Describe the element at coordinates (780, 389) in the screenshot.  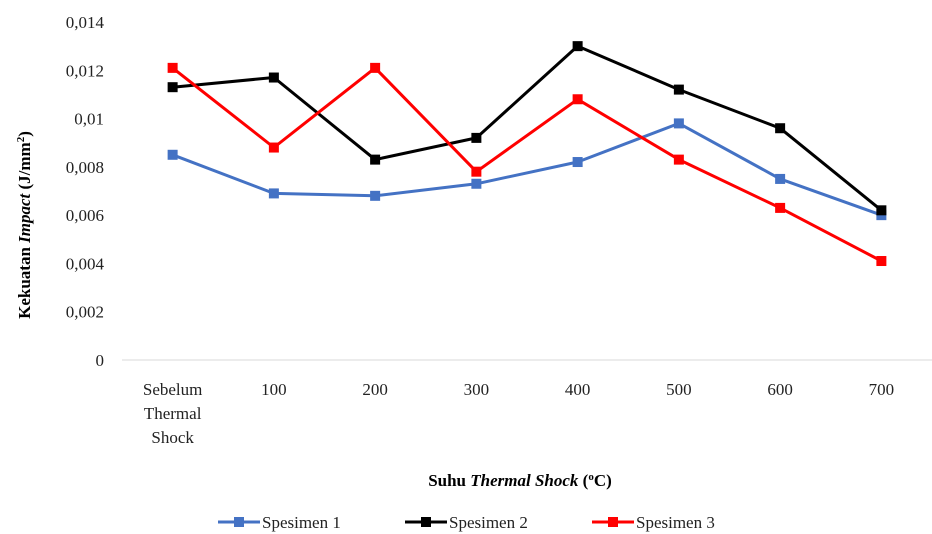
I see `x-tick-label: 600` at that location.